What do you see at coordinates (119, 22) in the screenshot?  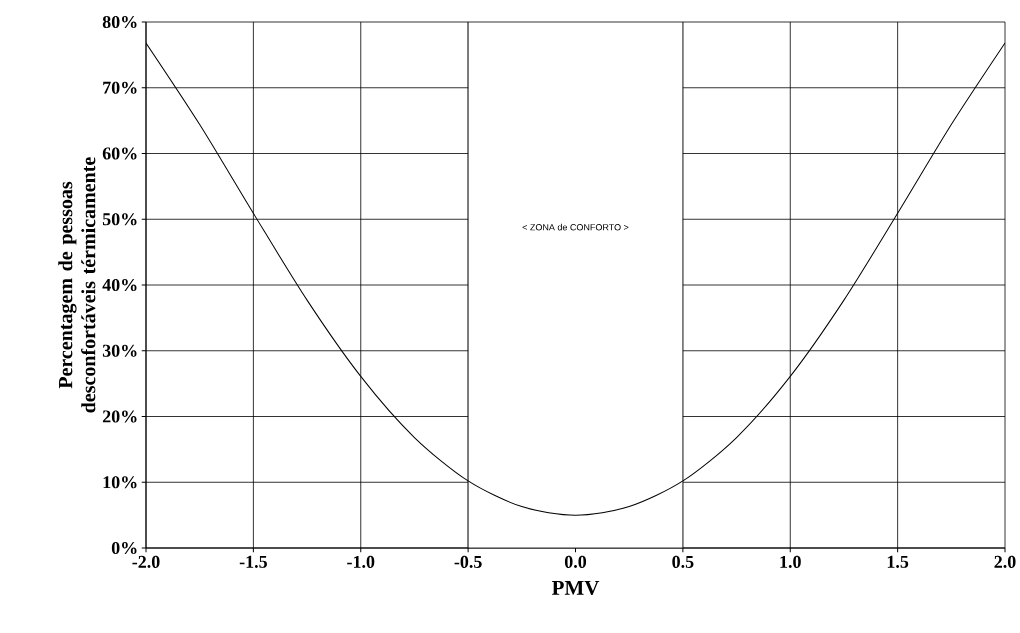 I see `y-tick-label: 80%` at bounding box center [119, 22].